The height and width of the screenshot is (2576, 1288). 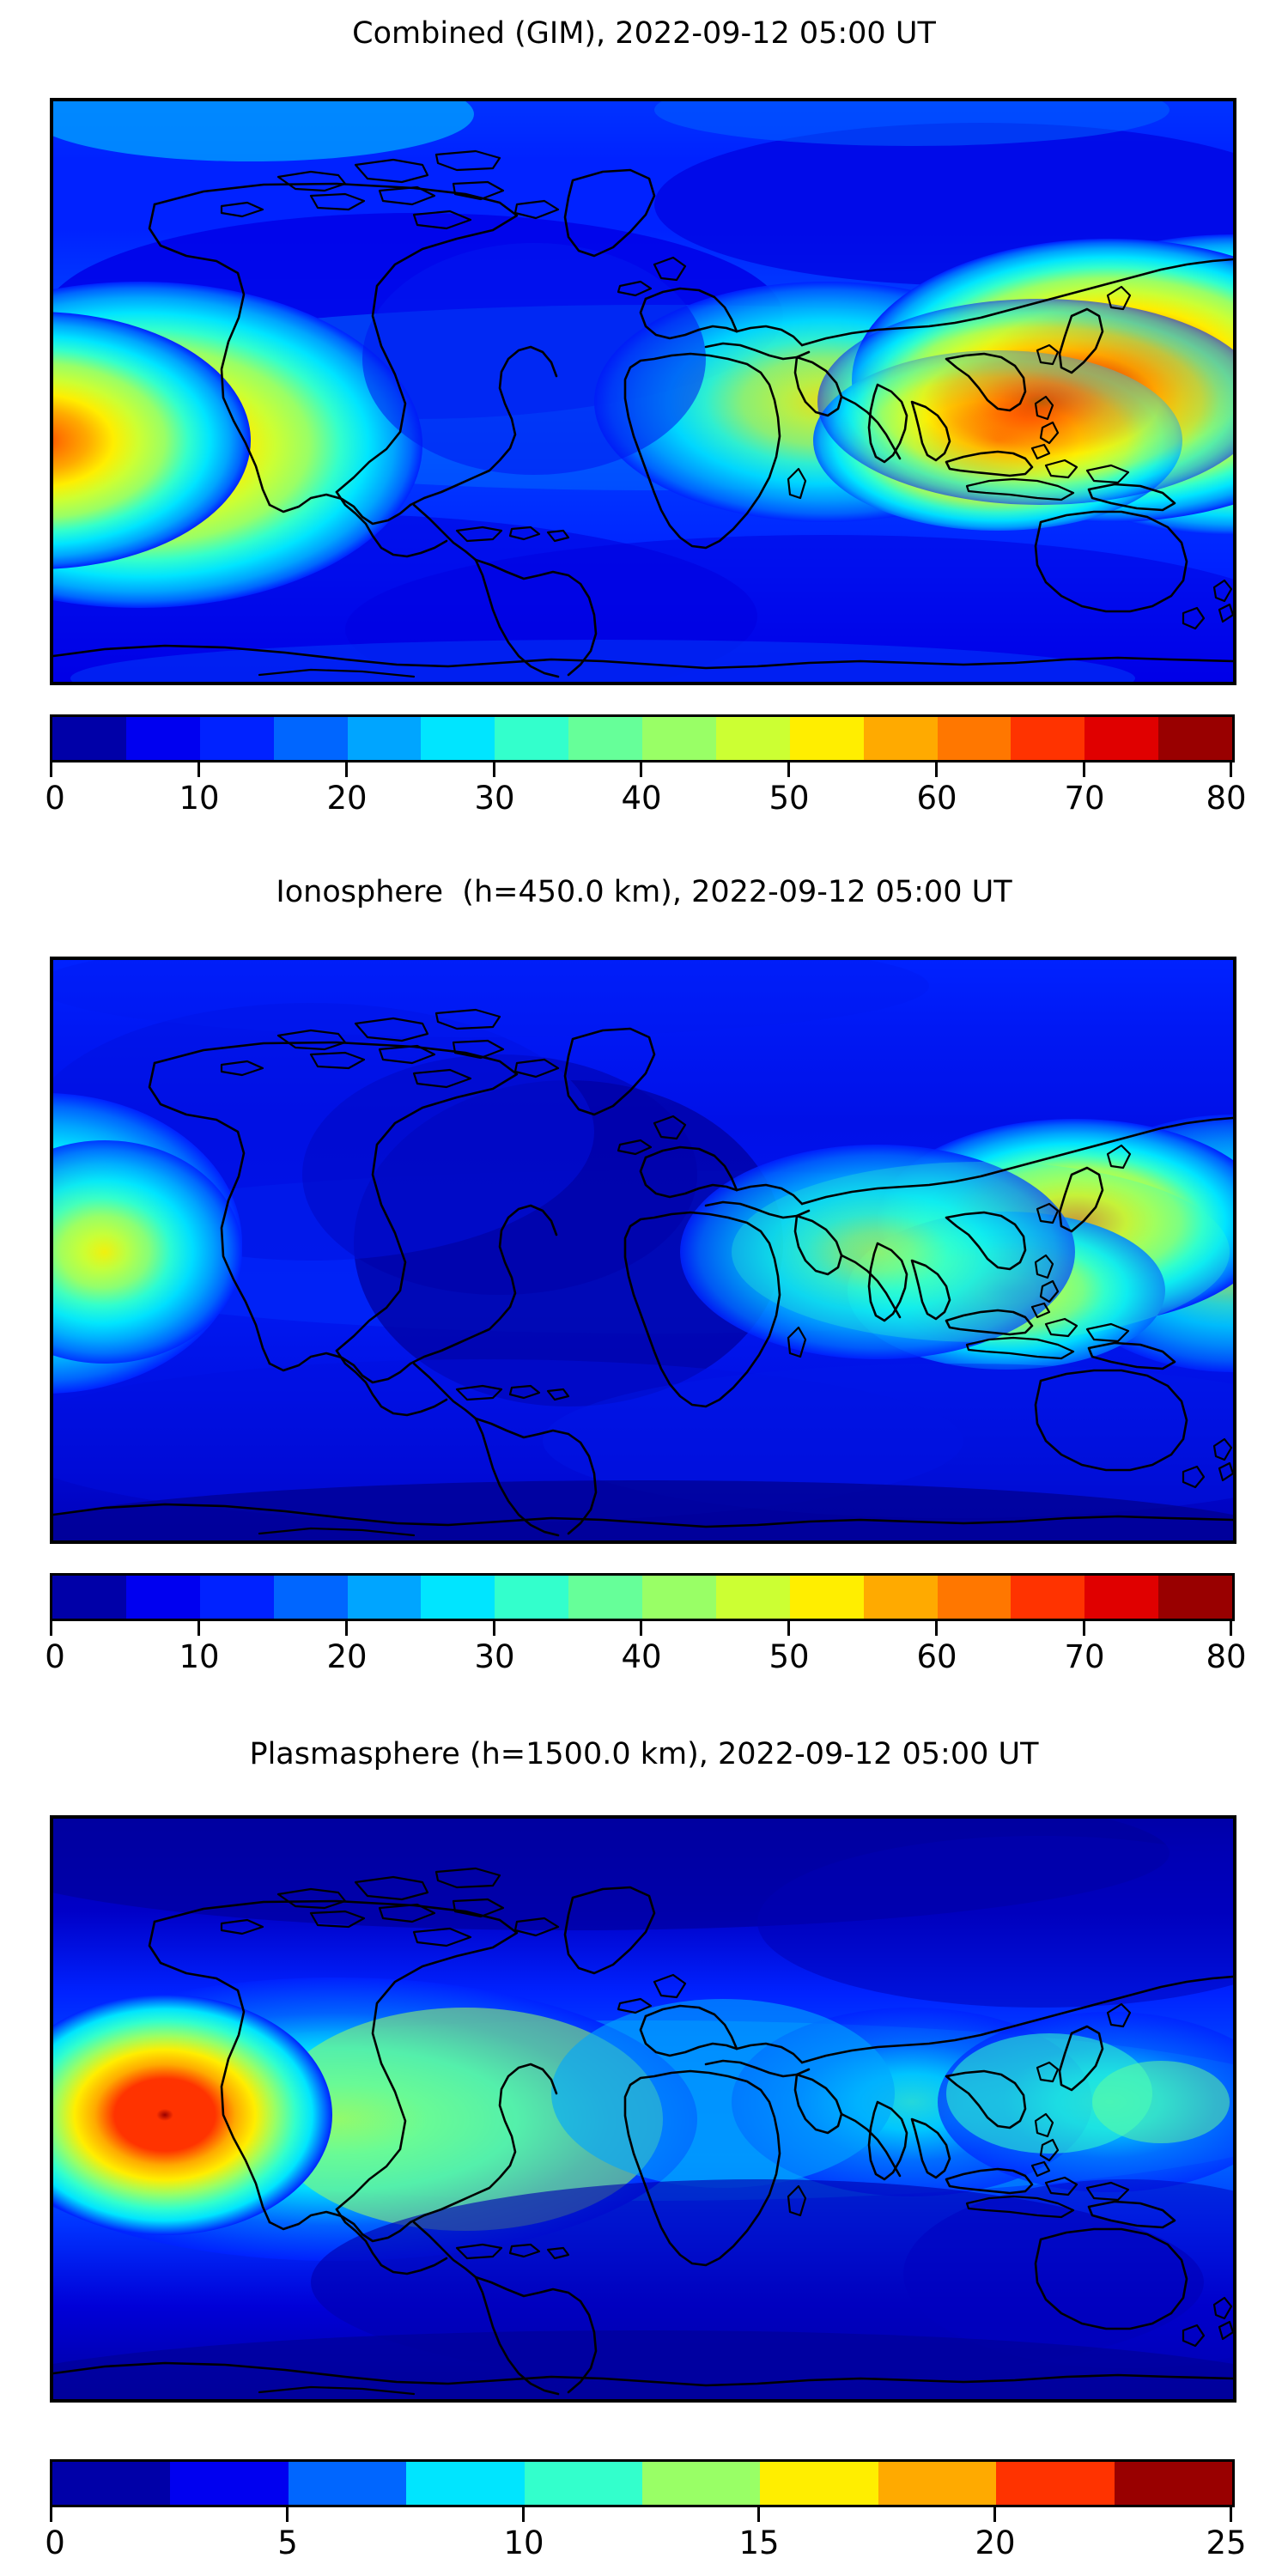 I want to click on colorbar-plasmasphere, so click(x=642, y=2483).